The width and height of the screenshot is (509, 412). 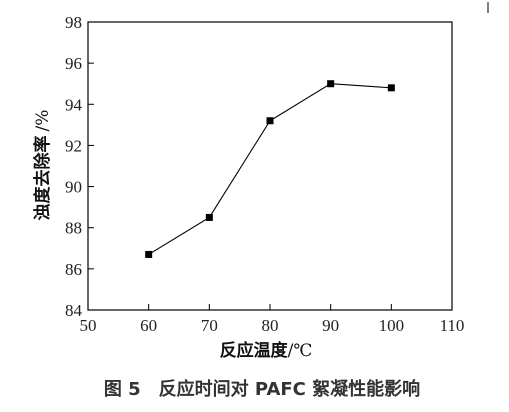 I want to click on y-tick-label: 92, so click(x=73, y=145).